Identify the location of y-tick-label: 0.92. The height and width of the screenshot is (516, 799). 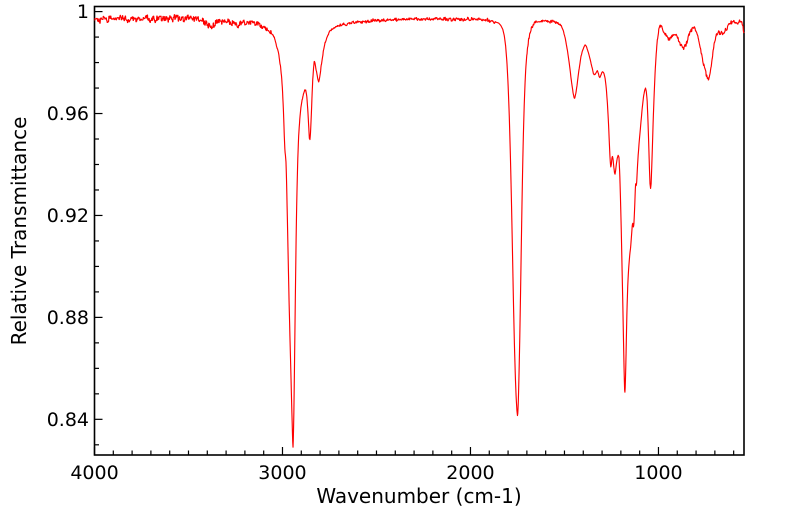
(68, 216).